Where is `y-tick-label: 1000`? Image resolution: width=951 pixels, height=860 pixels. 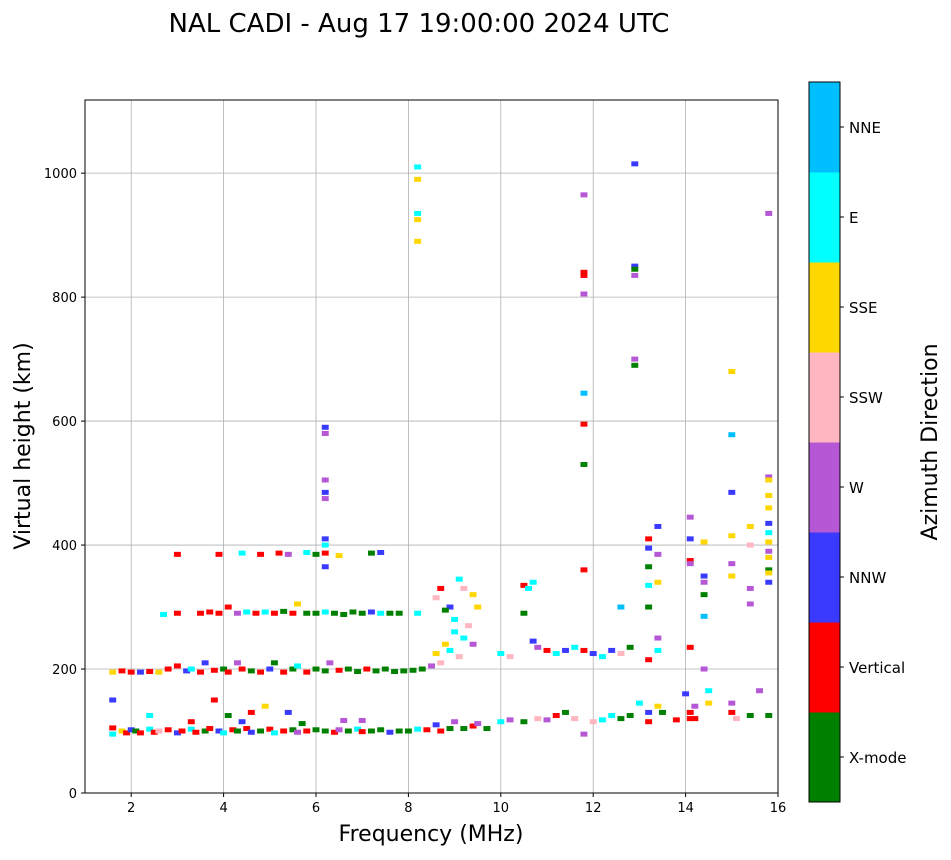
y-tick-label: 1000 is located at coordinates (60, 174).